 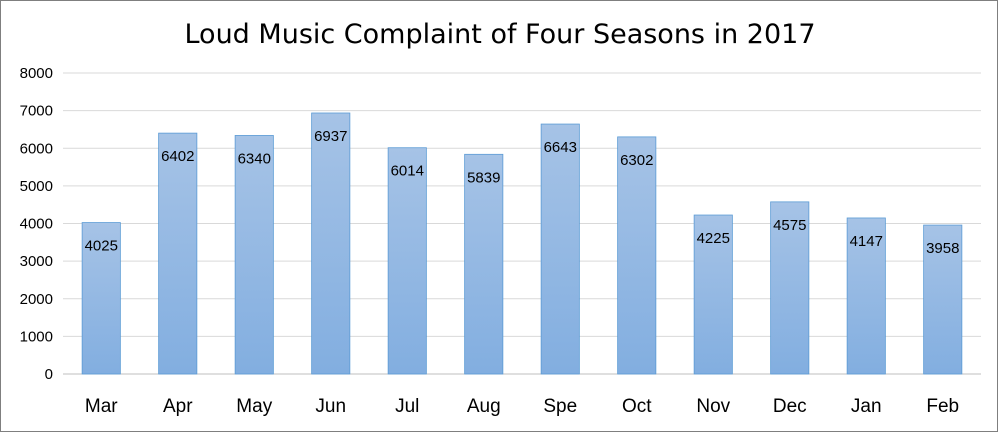 What do you see at coordinates (331, 243) in the screenshot?
I see `bar-jun` at bounding box center [331, 243].